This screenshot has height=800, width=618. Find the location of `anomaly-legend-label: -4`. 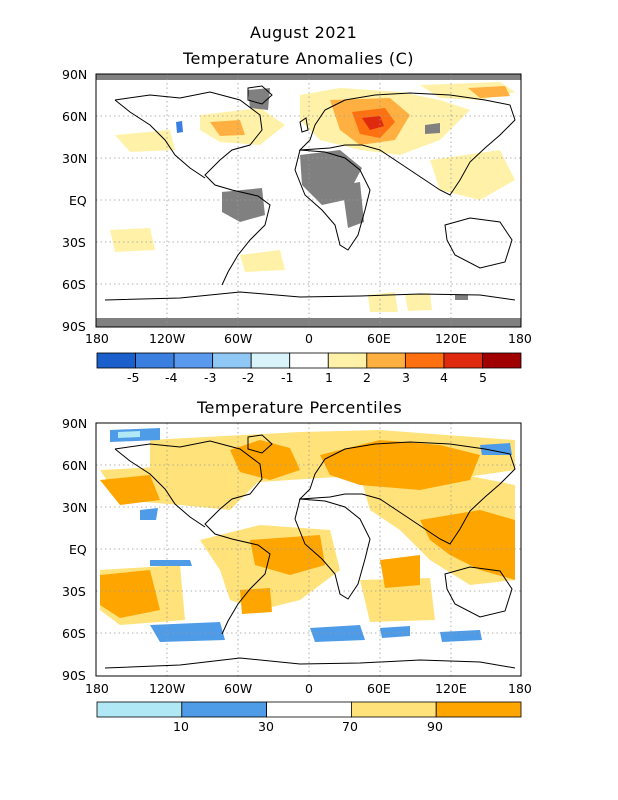

anomaly-legend-label: -4 is located at coordinates (171, 377).